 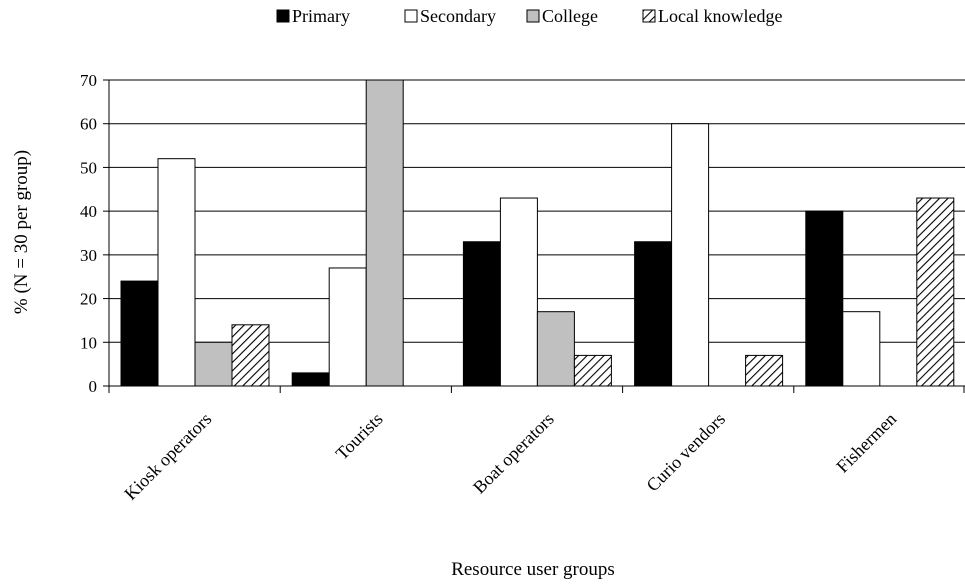 I want to click on bar-curio-vendors-secondary, so click(x=690, y=255).